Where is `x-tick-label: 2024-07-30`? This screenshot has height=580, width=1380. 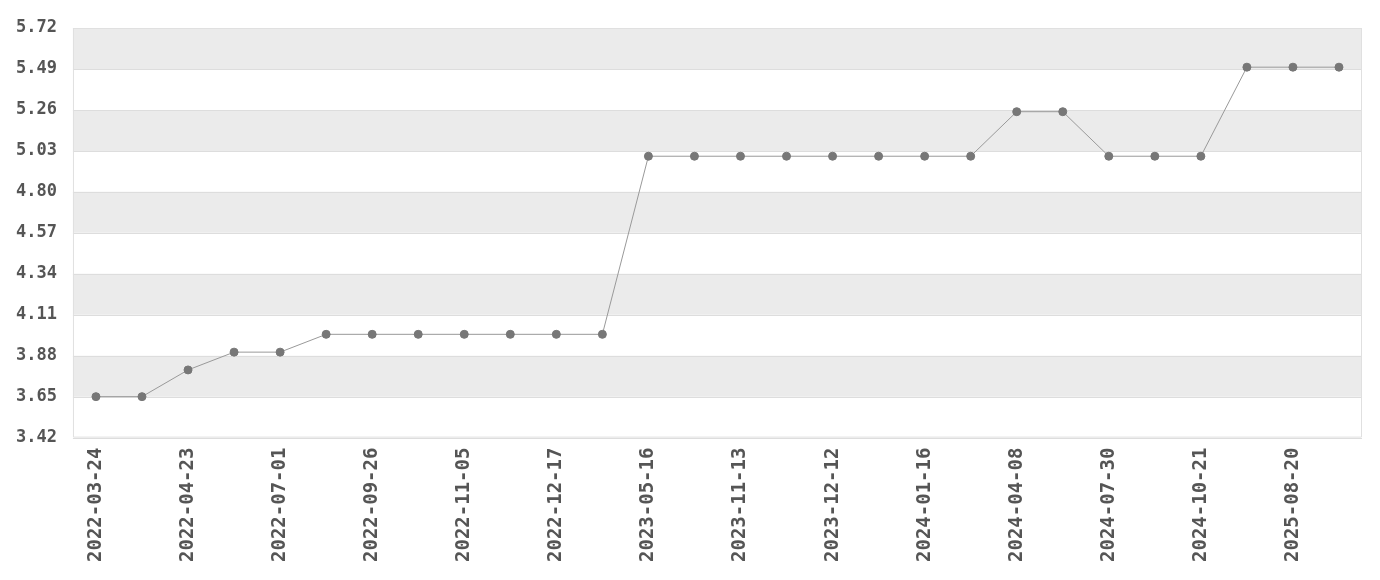
x-tick-label: 2024-07-30 is located at coordinates (1106, 504).